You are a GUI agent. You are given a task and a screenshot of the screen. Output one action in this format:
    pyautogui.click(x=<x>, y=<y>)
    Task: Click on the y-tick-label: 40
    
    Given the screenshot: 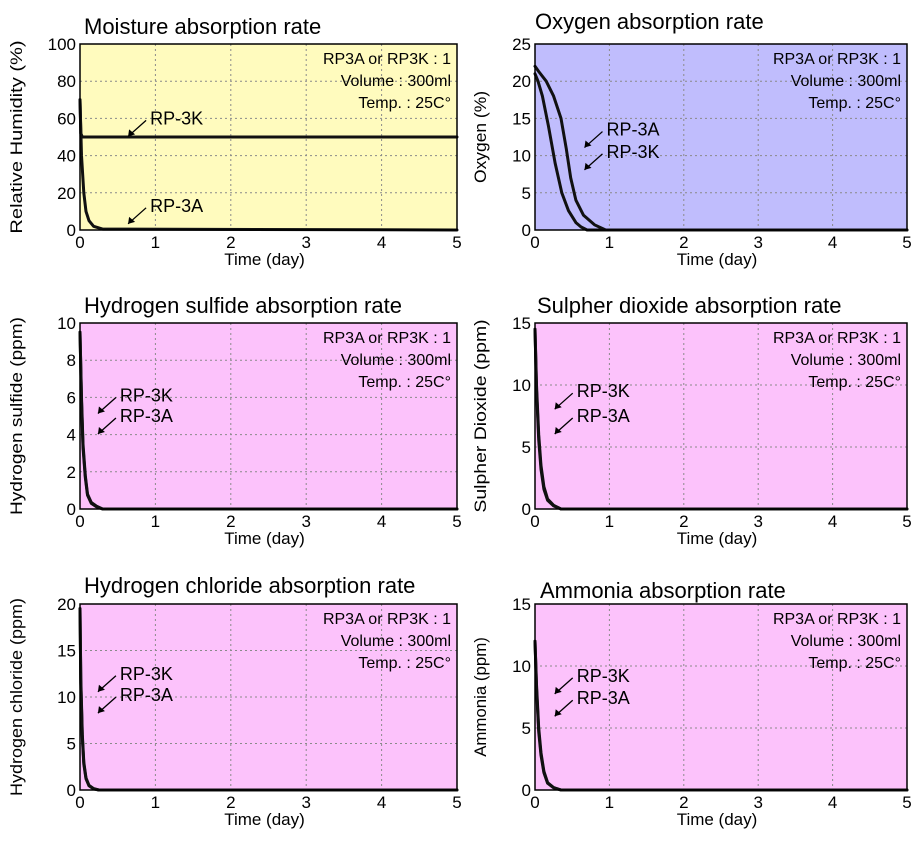 What is the action you would take?
    pyautogui.click(x=66, y=156)
    